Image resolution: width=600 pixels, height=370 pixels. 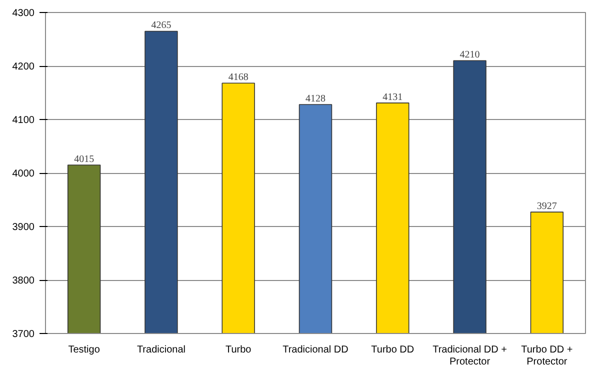 What do you see at coordinates (316, 99) in the screenshot?
I see `data-label: 4128` at bounding box center [316, 99].